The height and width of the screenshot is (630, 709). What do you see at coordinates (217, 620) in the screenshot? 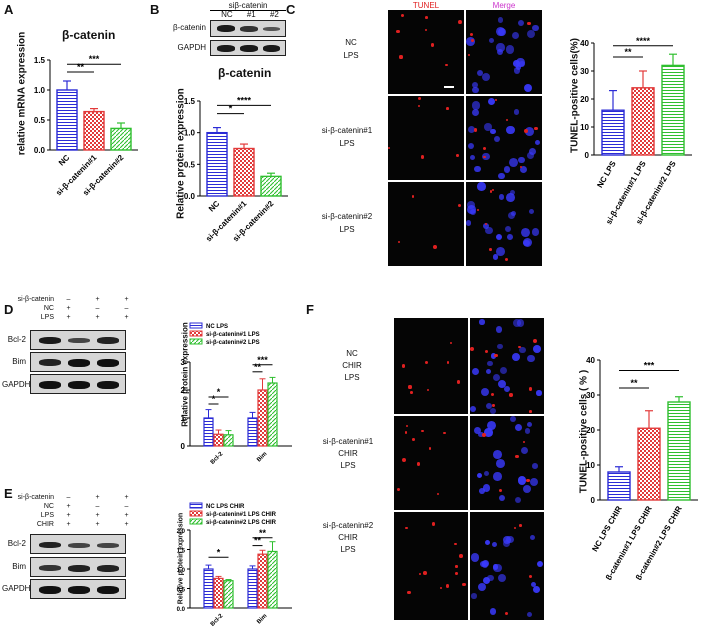
I see `x-tick-label: Bcl-2` at bounding box center [217, 620].